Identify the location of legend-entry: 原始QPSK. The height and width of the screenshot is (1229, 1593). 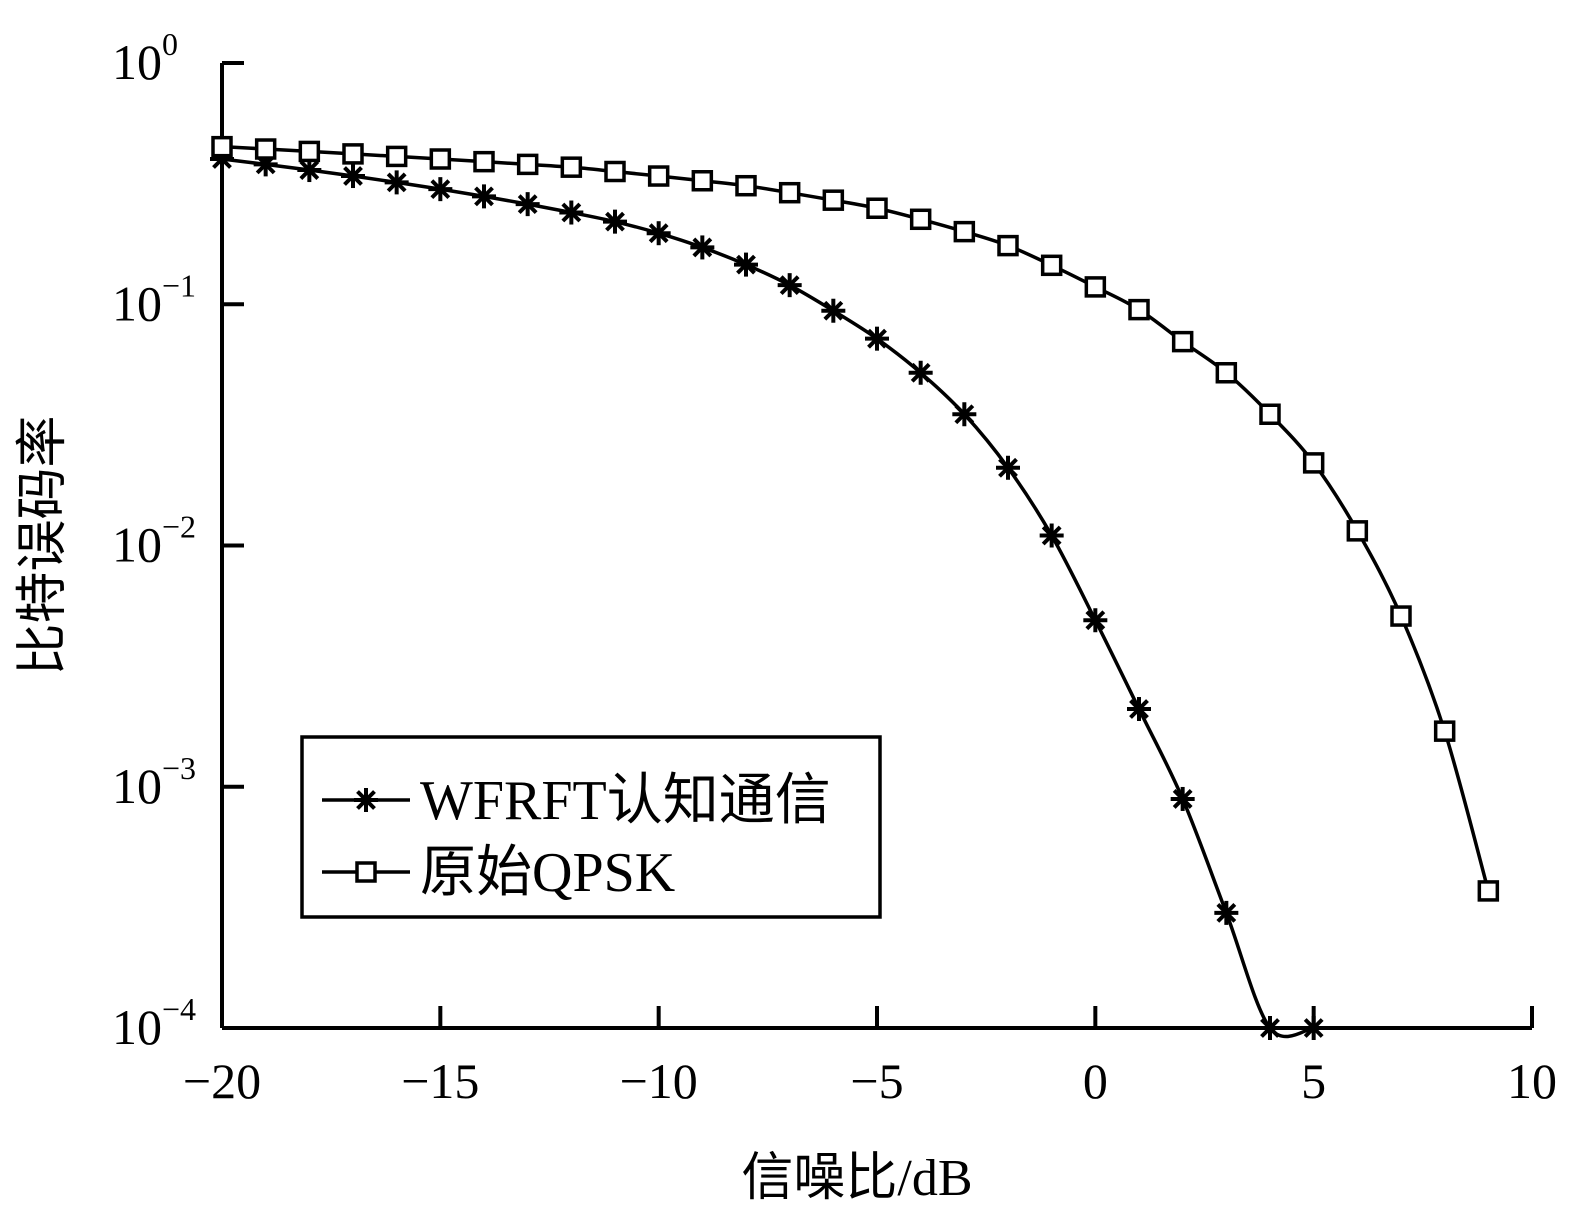
(498, 873).